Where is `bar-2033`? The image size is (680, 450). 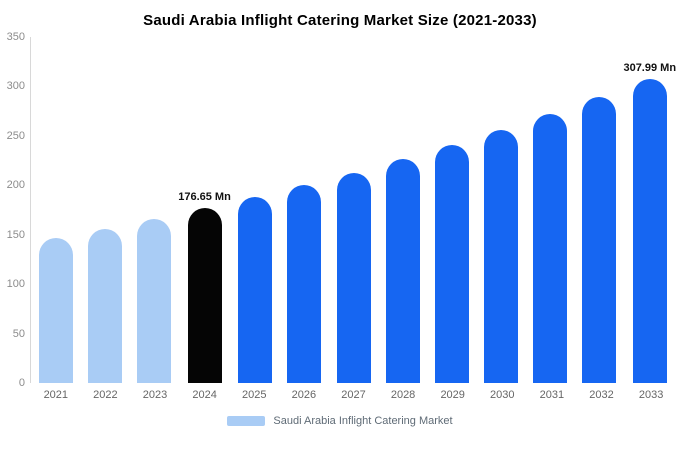
bar-2033 is located at coordinates (649, 230).